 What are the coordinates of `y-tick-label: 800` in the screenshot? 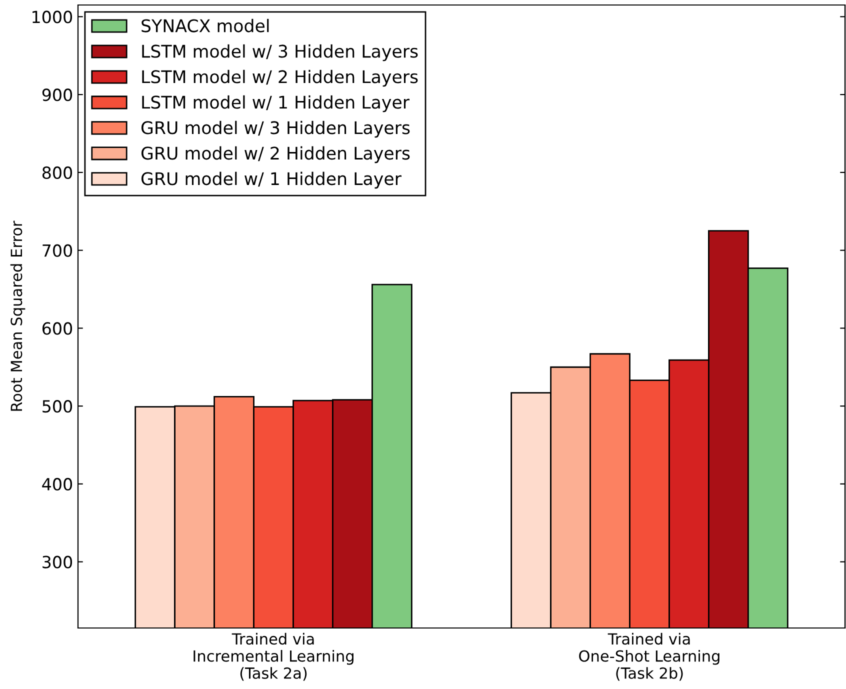 It's located at (57, 172).